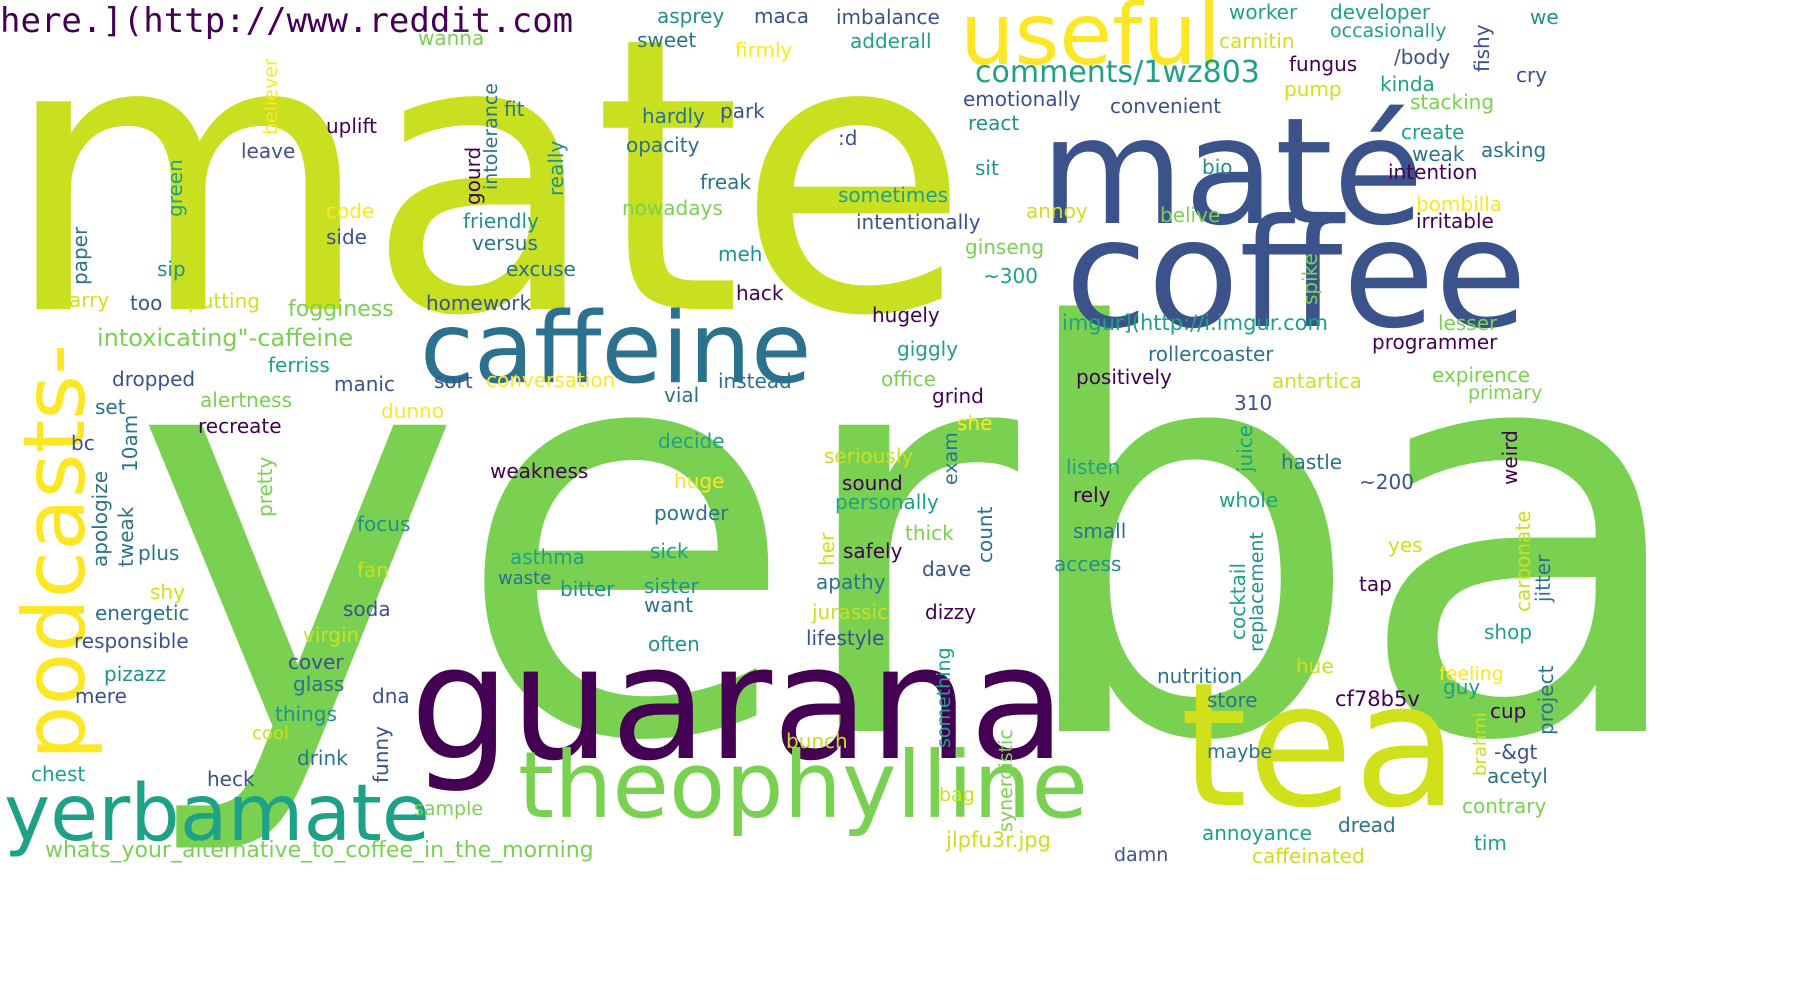 The width and height of the screenshot is (1800, 1000). Describe the element at coordinates (887, 502) in the screenshot. I see `word-personally: personally` at that location.